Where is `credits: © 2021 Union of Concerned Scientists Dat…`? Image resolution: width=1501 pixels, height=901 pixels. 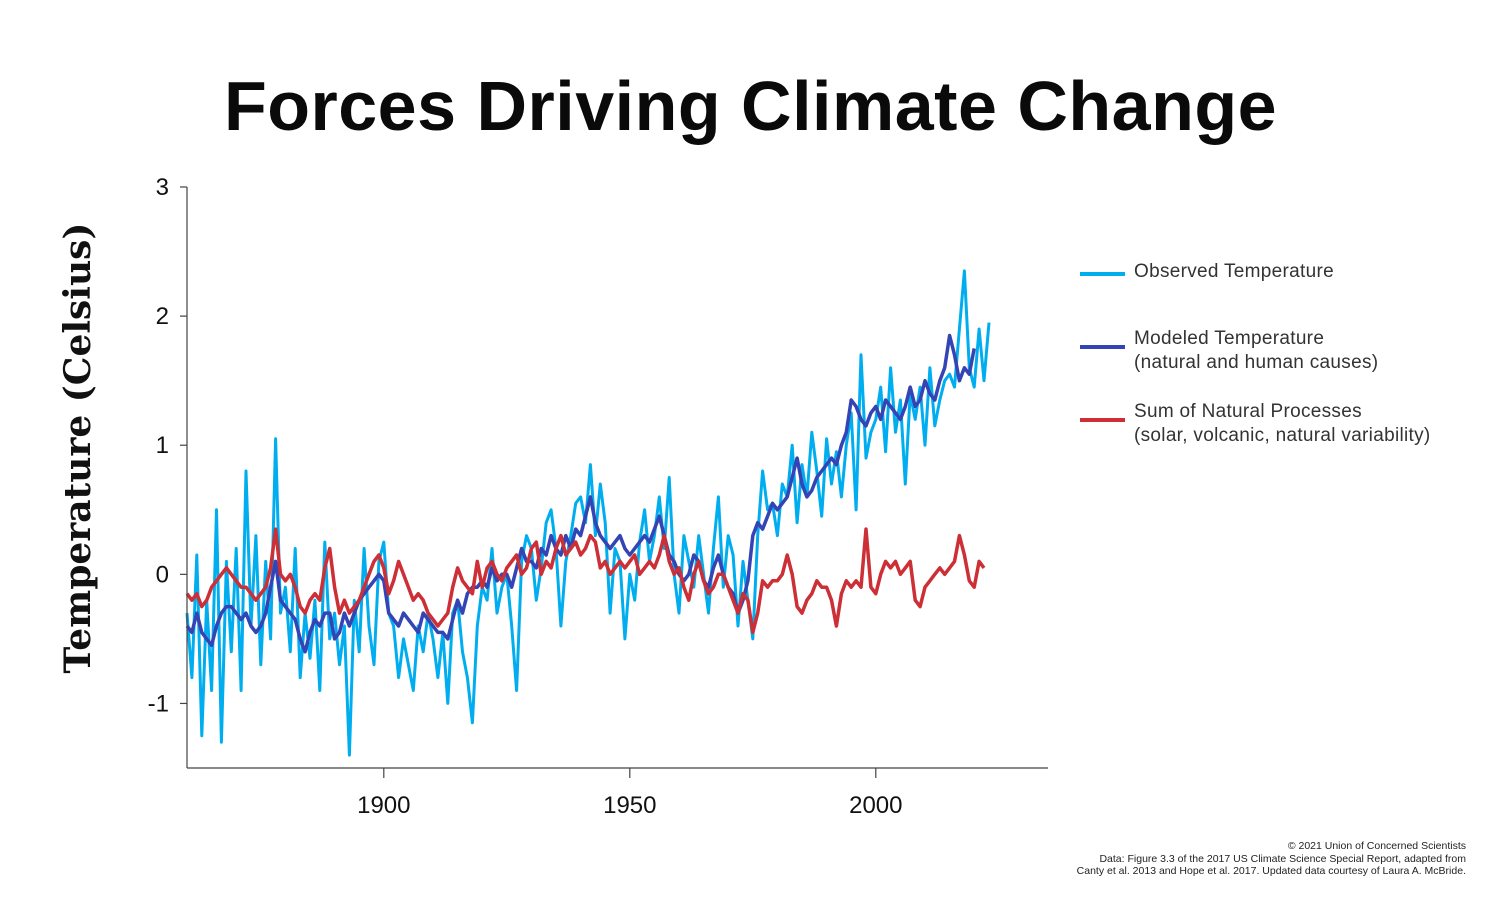 credits: © 2021 Union of Concerned Scientists Dat… is located at coordinates (1271, 859).